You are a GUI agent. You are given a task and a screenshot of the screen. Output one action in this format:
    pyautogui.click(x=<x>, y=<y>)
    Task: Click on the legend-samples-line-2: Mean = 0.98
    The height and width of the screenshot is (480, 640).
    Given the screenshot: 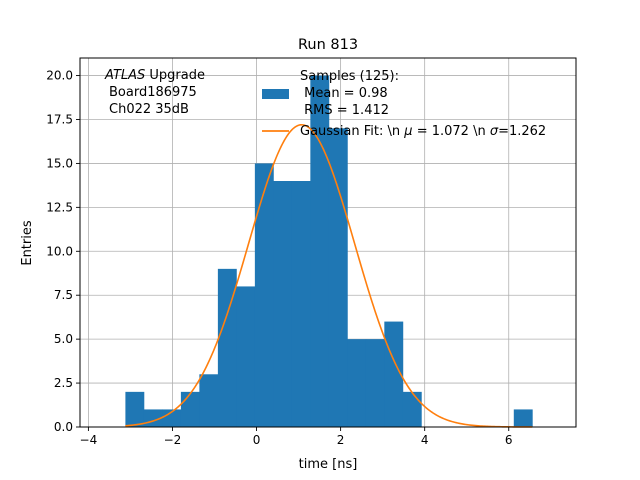 What is the action you would take?
    pyautogui.click(x=344, y=93)
    